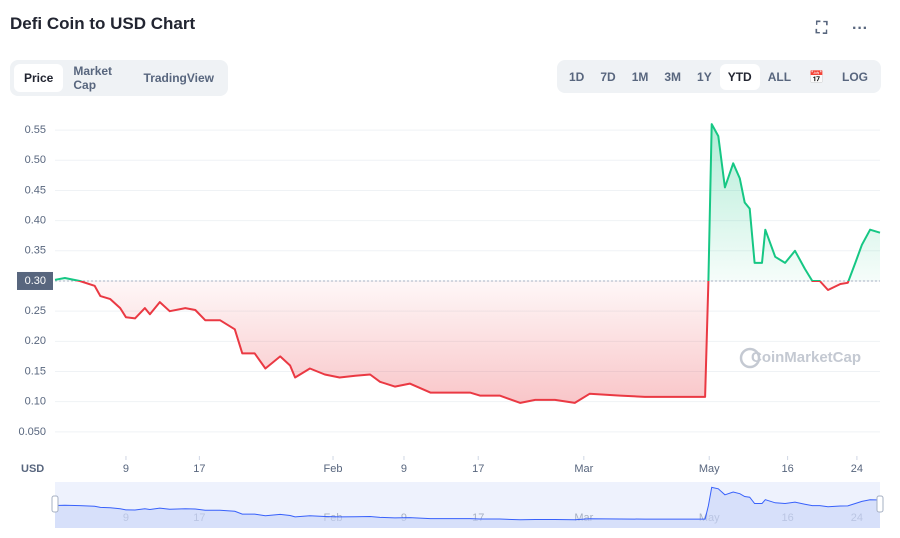 The height and width of the screenshot is (538, 900). I want to click on y-tick-label: 0.40, so click(35, 221).